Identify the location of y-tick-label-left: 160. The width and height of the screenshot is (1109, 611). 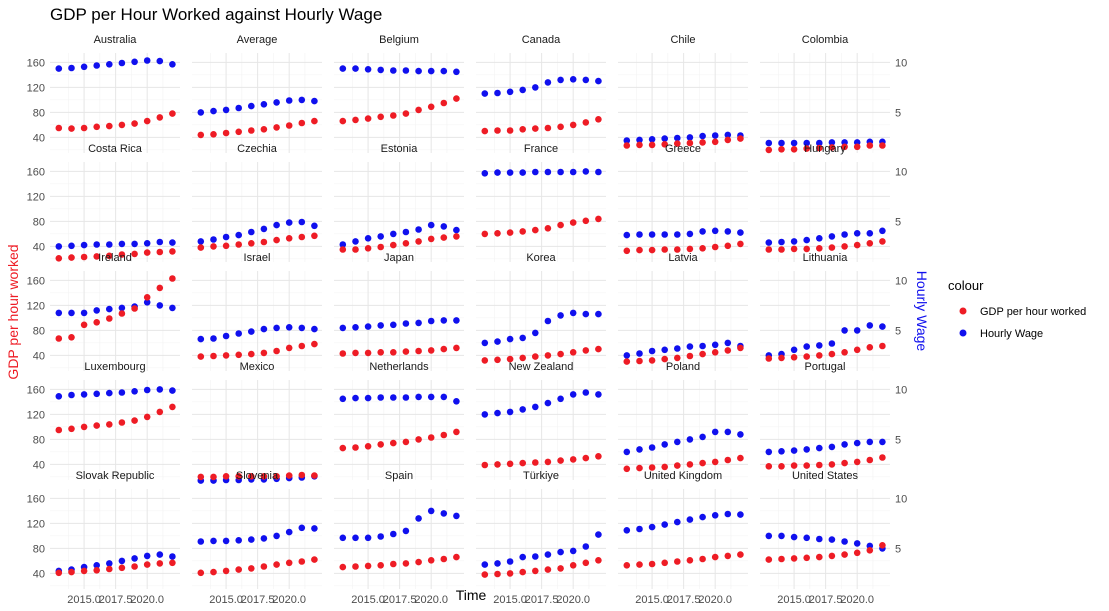
(36, 281).